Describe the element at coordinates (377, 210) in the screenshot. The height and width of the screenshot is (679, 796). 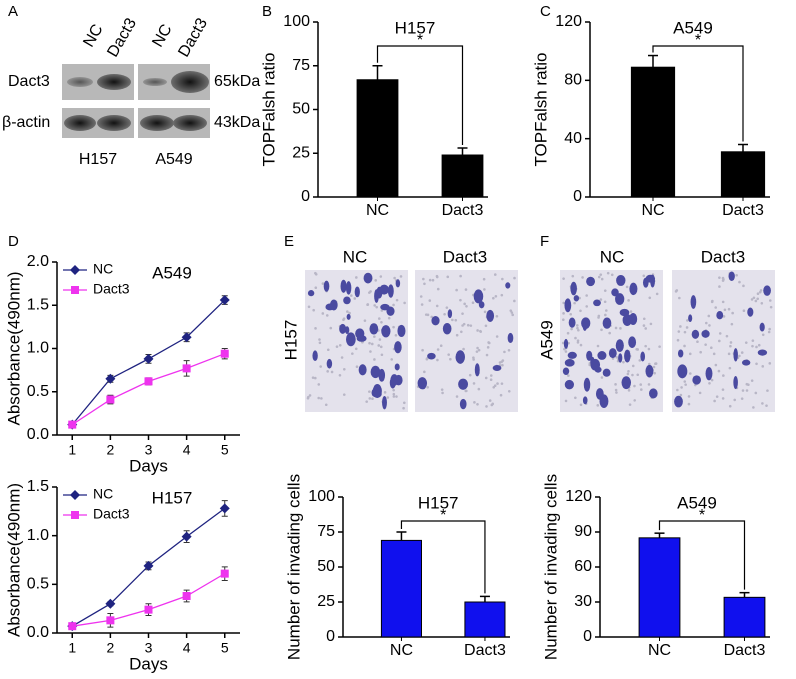
I see `x-tick-label: NC` at that location.